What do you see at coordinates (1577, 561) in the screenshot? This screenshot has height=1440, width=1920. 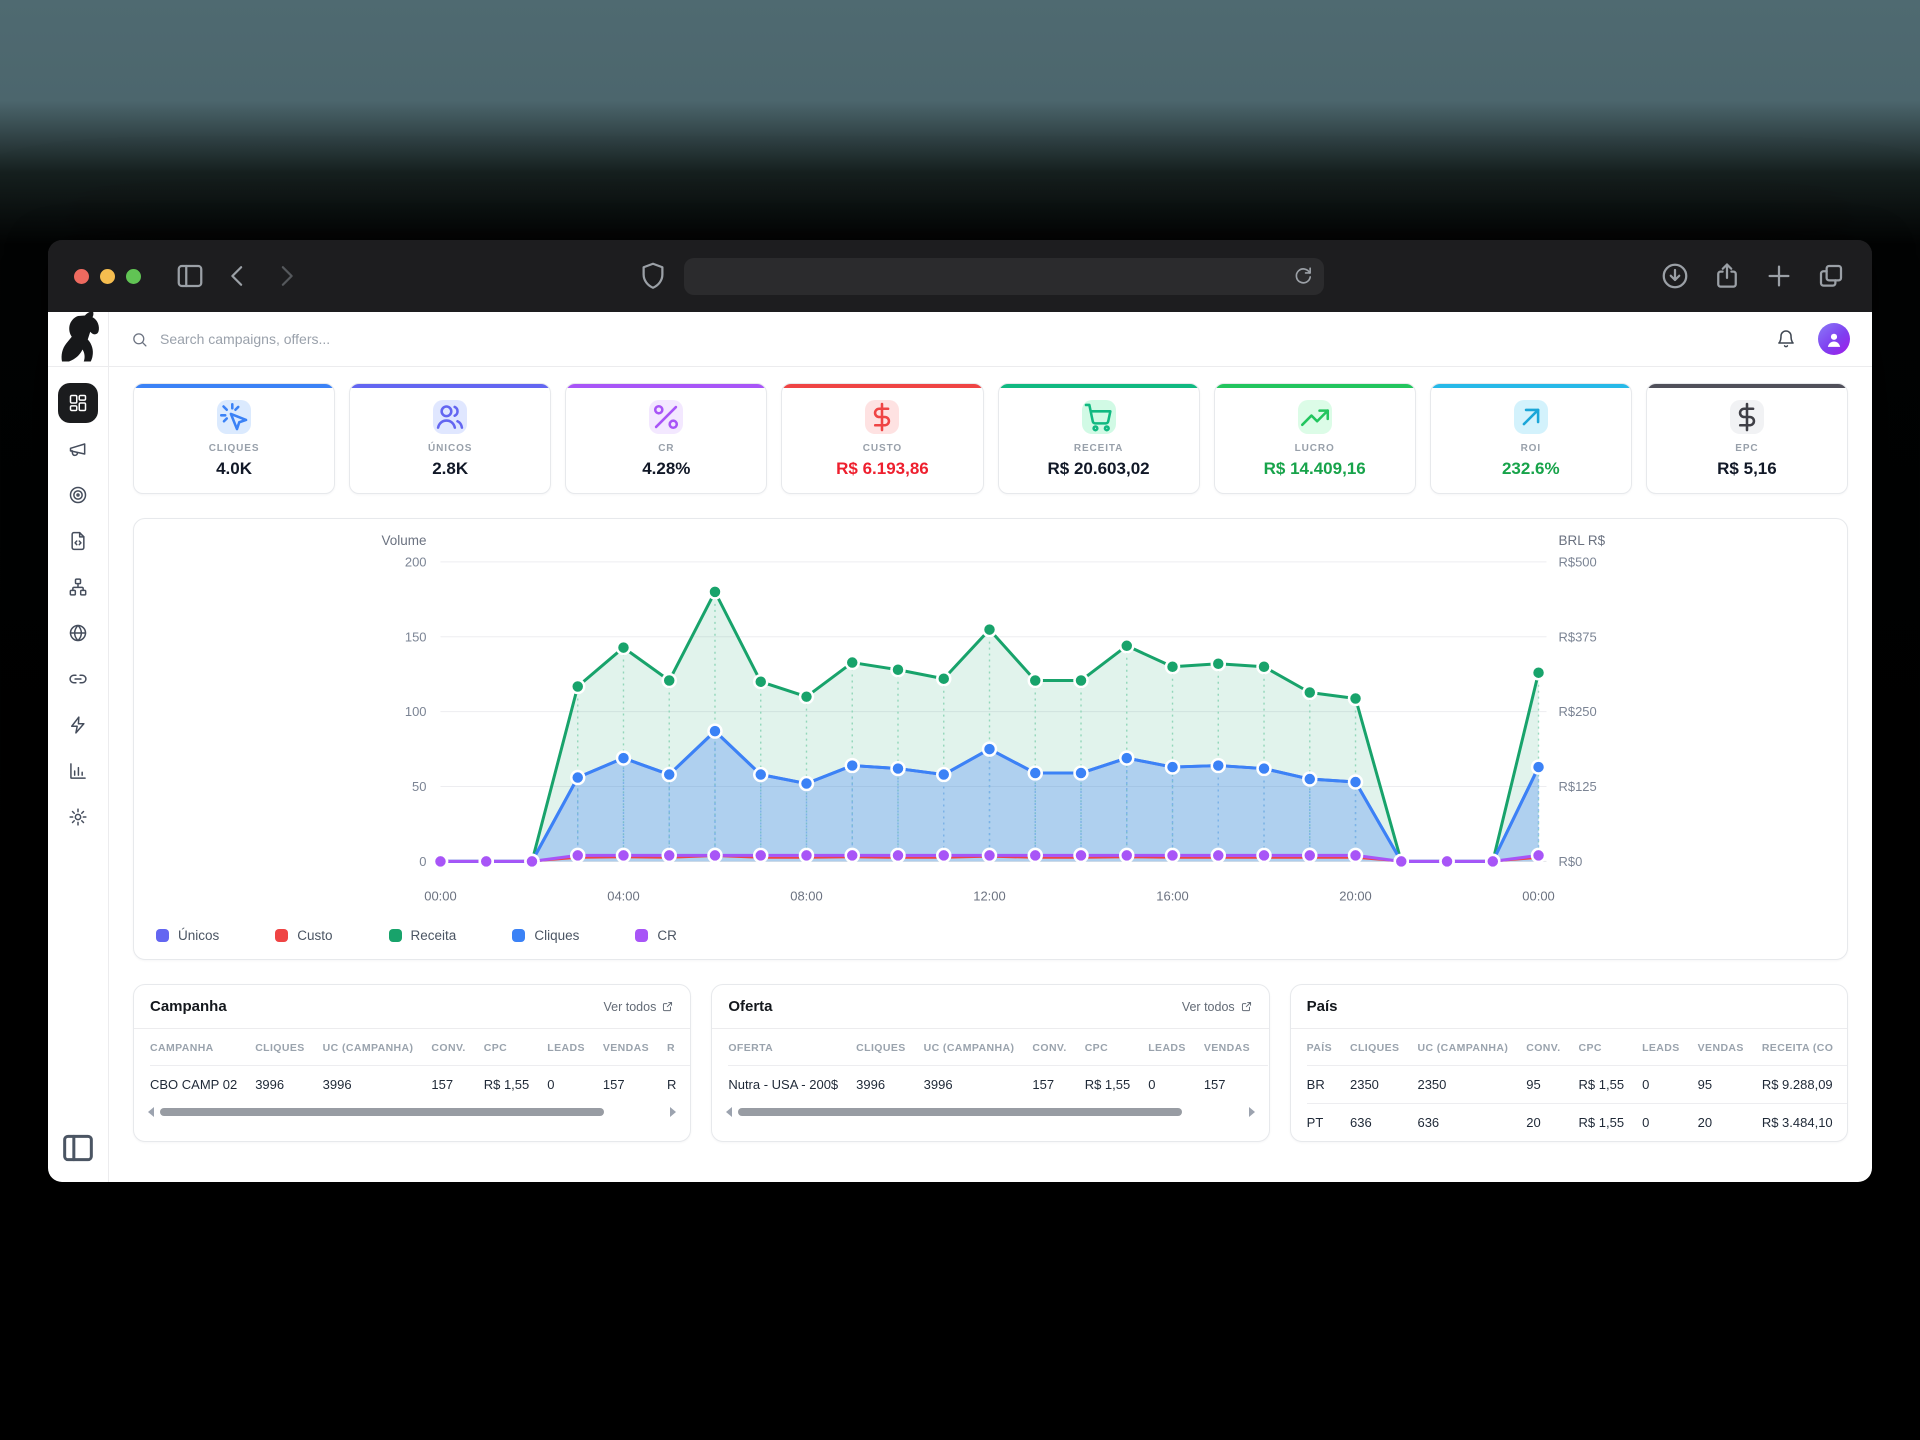 I see `svg-text: R$500` at bounding box center [1577, 561].